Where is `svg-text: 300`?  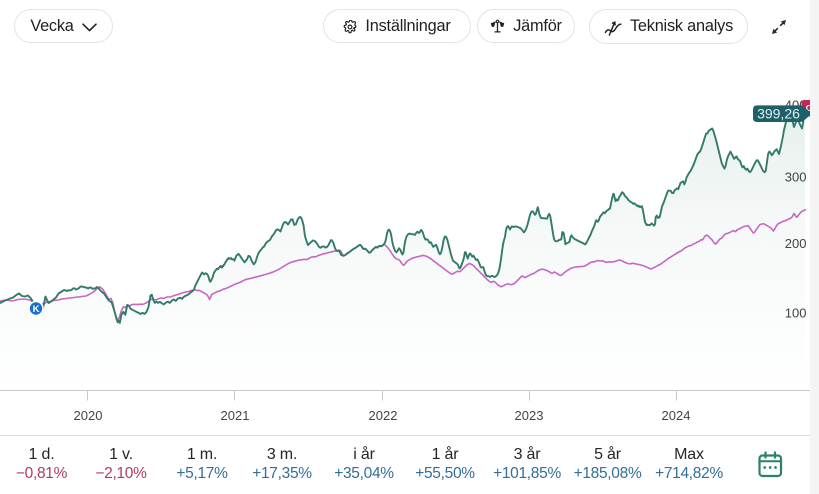
svg-text: 300 is located at coordinates (796, 177).